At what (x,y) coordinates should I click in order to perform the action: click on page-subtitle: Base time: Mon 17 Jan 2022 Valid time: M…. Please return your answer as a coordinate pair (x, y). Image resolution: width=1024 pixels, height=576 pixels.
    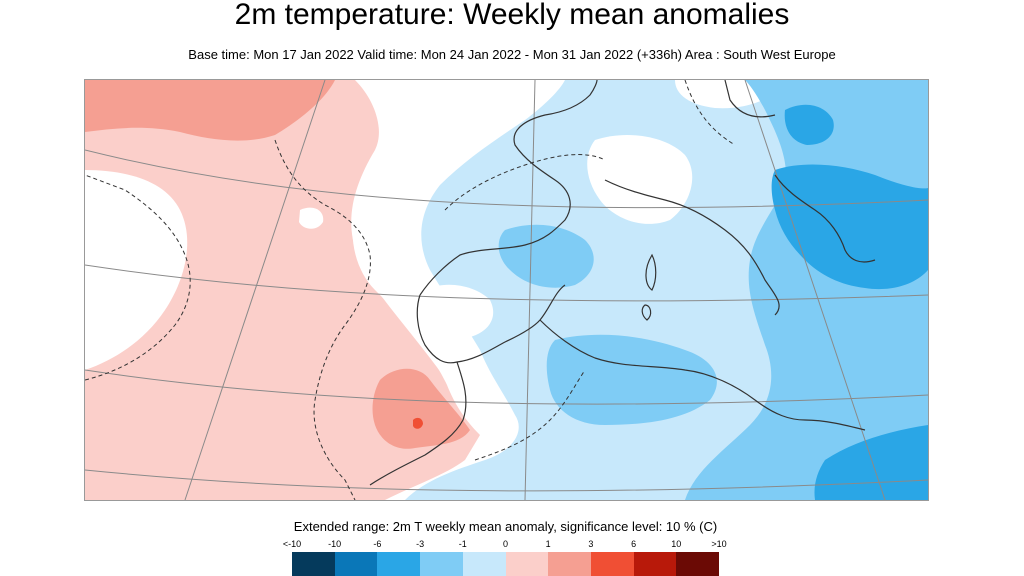
    Looking at the image, I should click on (512, 54).